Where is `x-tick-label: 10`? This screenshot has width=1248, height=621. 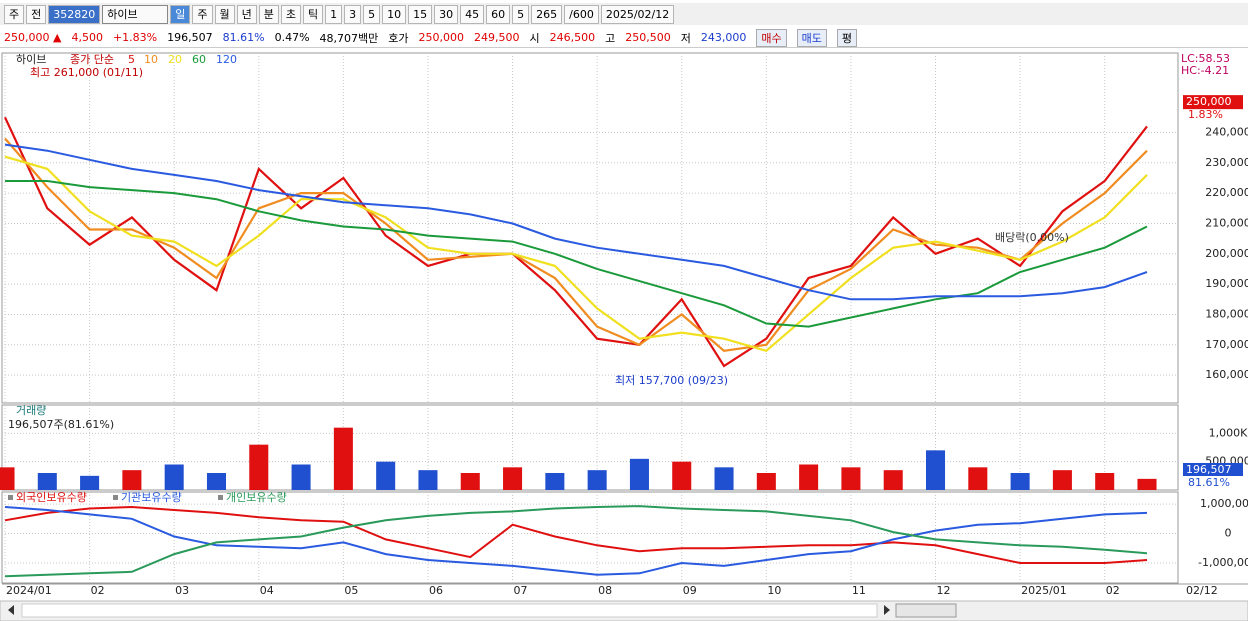 x-tick-label: 10 is located at coordinates (774, 590).